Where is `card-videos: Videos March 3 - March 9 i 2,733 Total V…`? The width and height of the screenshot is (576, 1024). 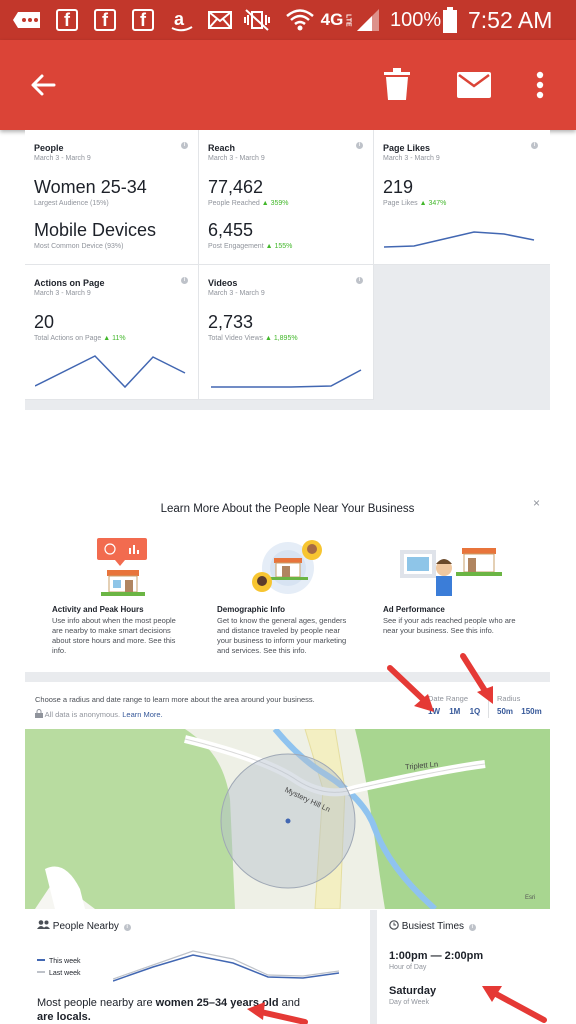
card-videos: Videos March 3 - March 9 i 2,733 Total V… is located at coordinates (286, 332).